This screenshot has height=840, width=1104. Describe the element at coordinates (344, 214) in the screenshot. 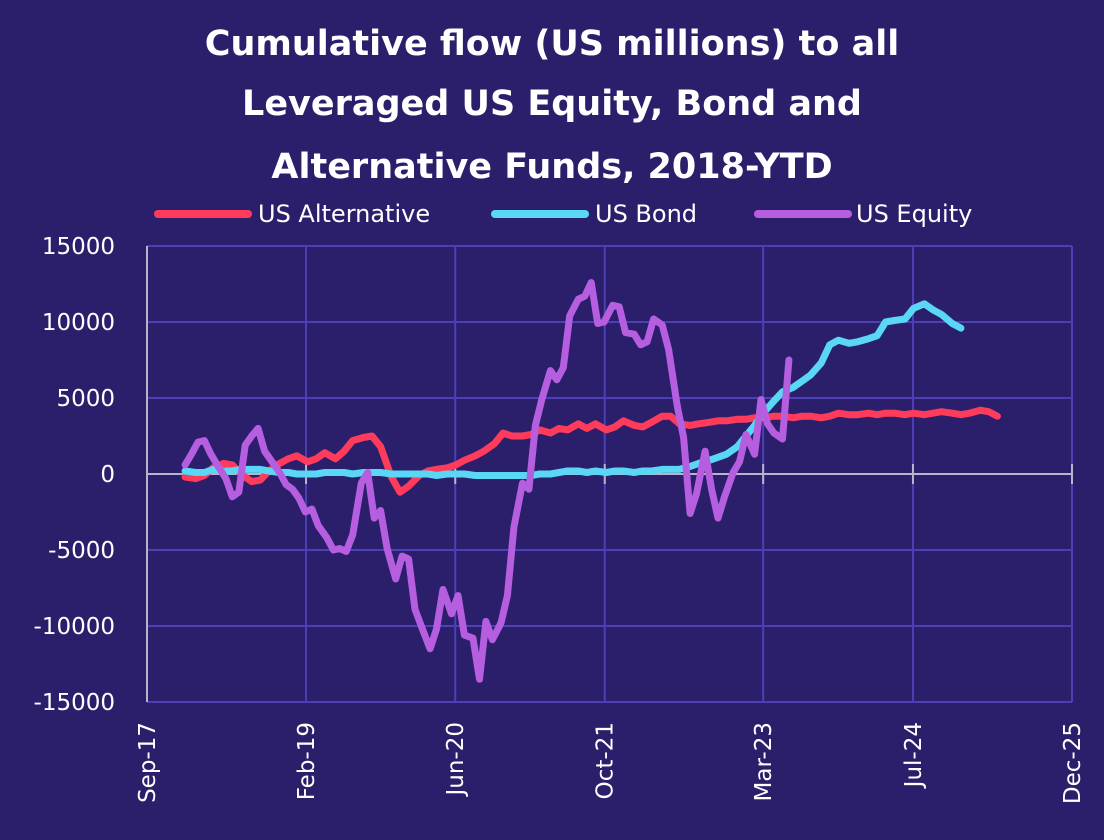

I see `legend-label-us-alternative: US Alternative` at that location.